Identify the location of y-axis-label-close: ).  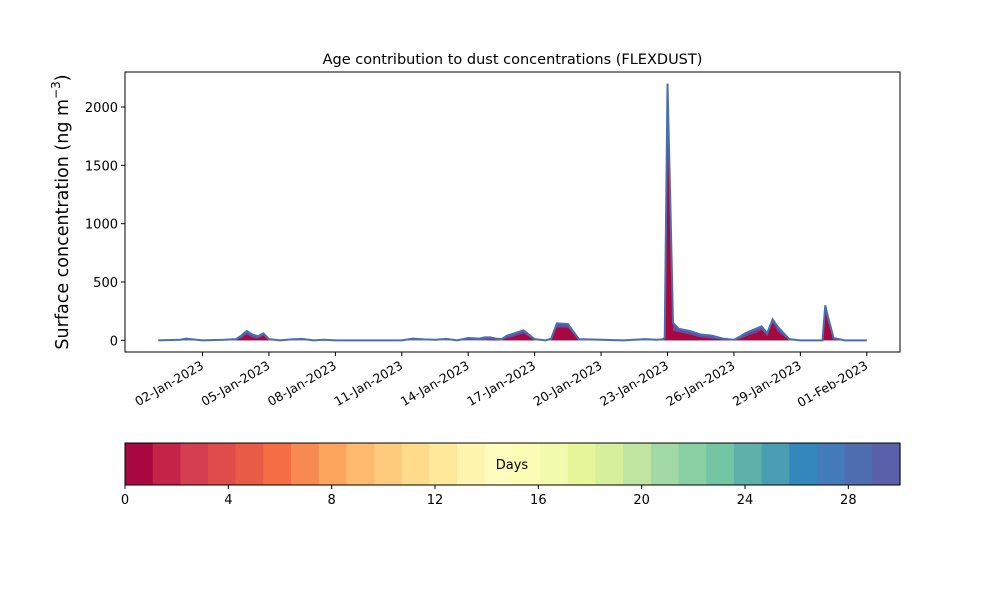
(63, 77).